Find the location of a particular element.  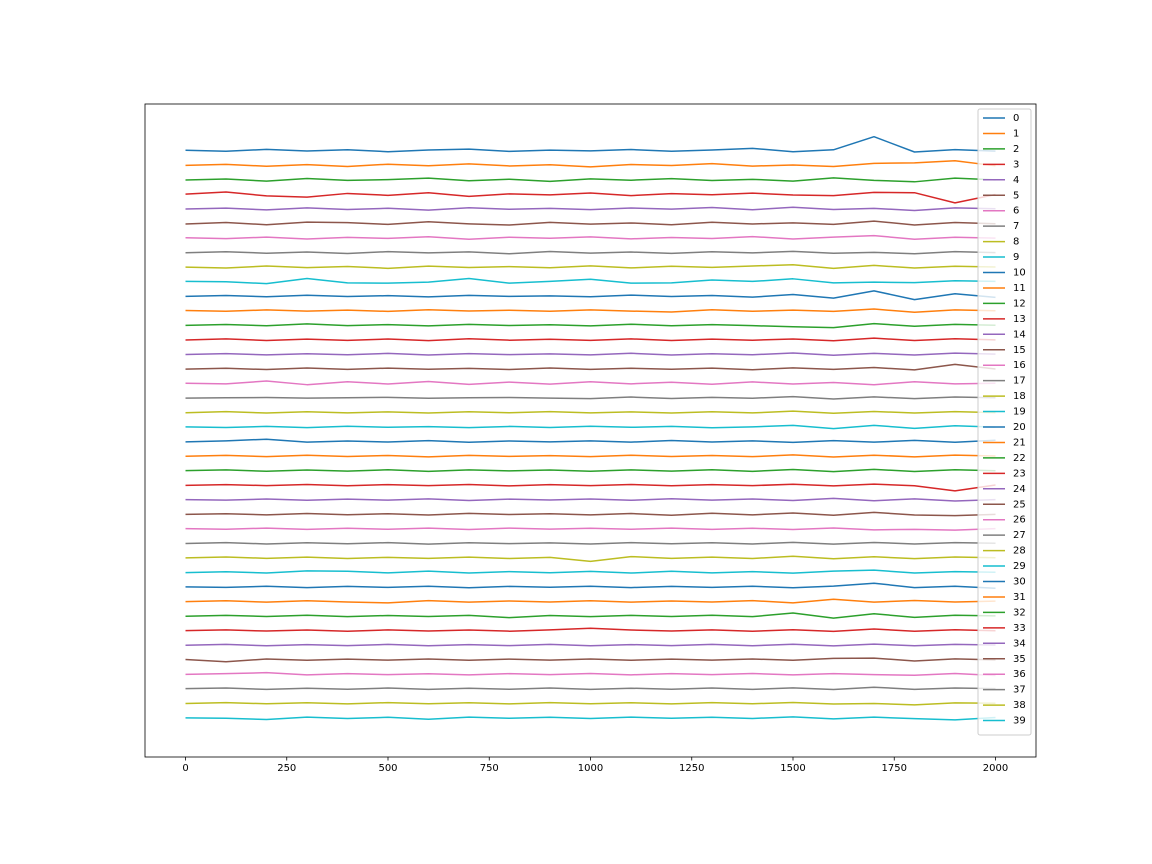

legend-label: 17 is located at coordinates (1019, 381).